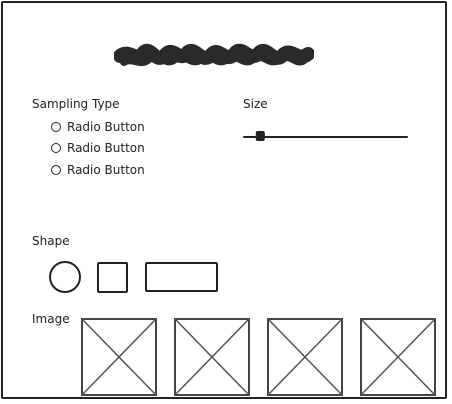 Image resolution: width=452 pixels, height=404 pixels. What do you see at coordinates (51, 319) in the screenshot?
I see `image-label: Image` at bounding box center [51, 319].